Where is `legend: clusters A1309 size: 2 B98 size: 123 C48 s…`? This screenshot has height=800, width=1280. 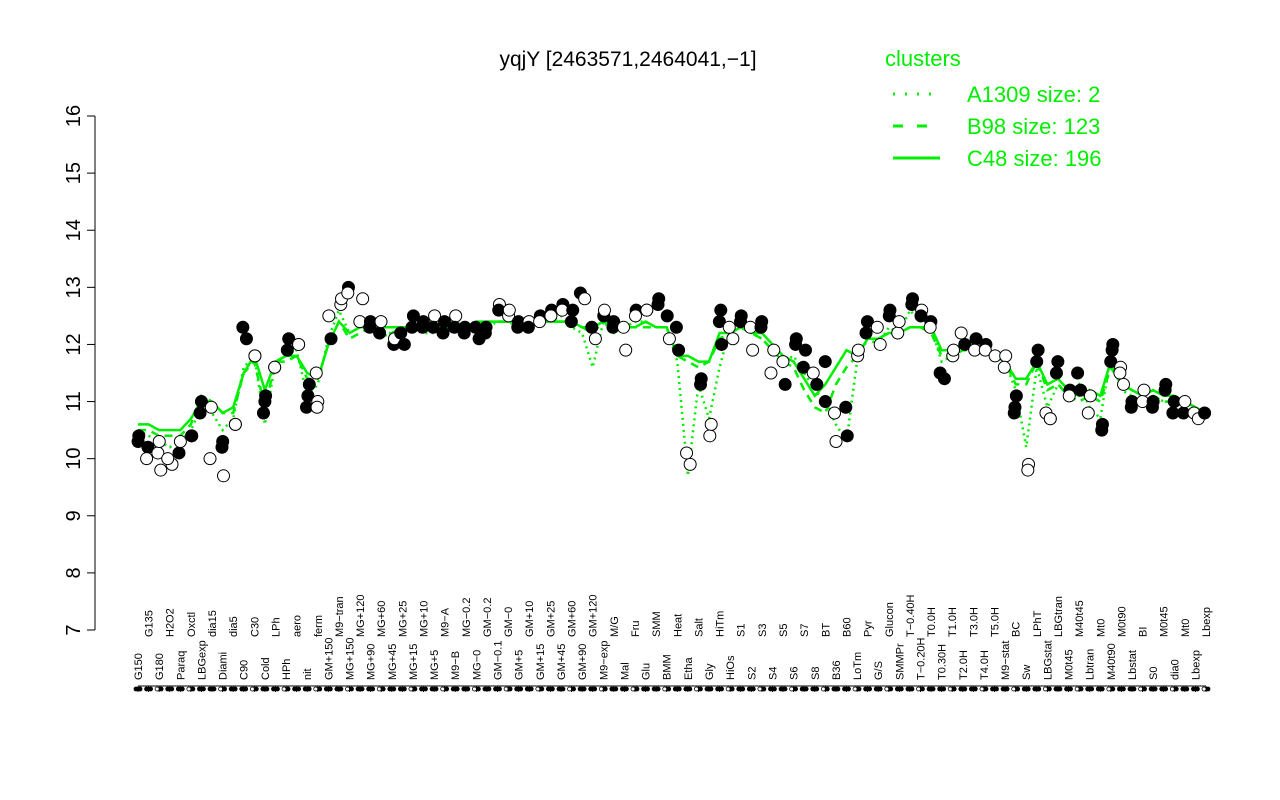 legend: clusters A1309 size: 2 B98 size: 123 C48 s… is located at coordinates (993, 108).